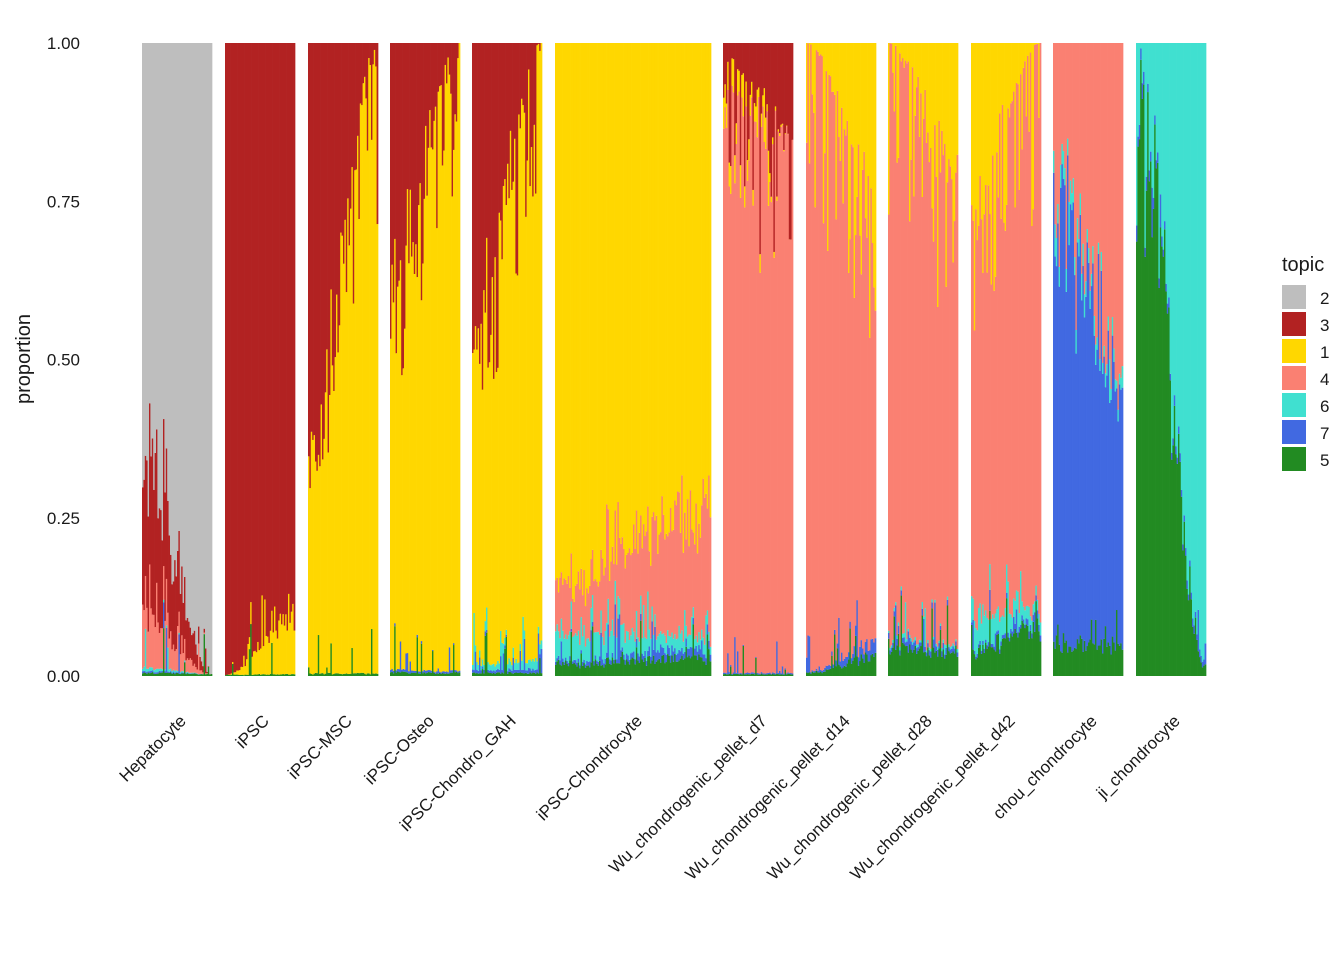  Describe the element at coordinates (633, 359) in the screenshot. I see `panel-iPSC-Chondrocyte` at that location.